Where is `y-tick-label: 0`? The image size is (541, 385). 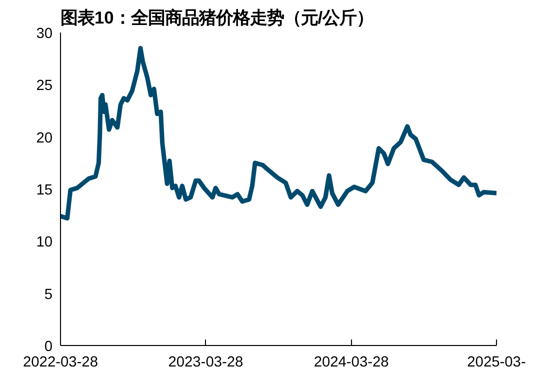 y-tick-label: 0 is located at coordinates (48, 347).